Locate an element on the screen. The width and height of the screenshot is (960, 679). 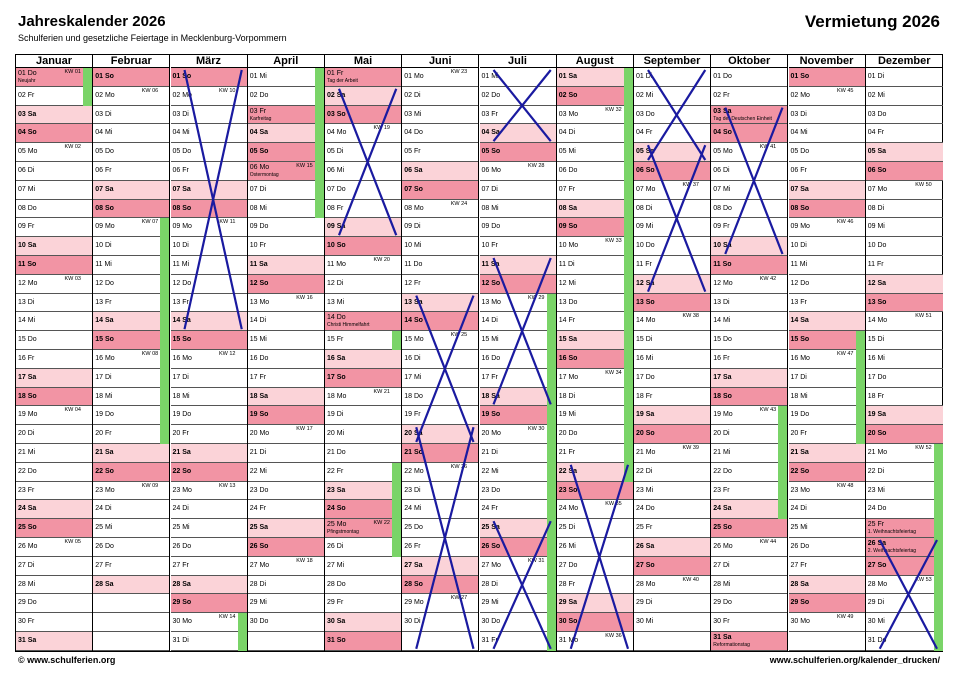
day-cell: 23 Sa is located at coordinates (363, 491).